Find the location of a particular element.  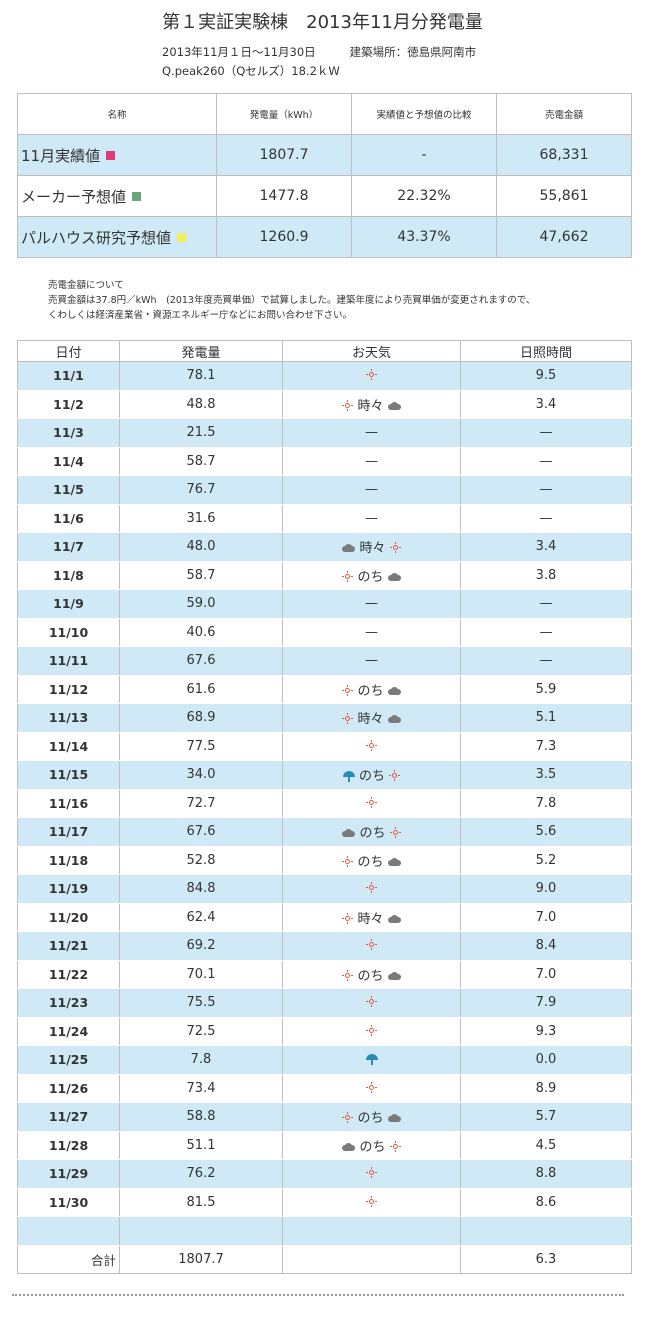

sunshine-cell: 9.5 is located at coordinates (546, 376).